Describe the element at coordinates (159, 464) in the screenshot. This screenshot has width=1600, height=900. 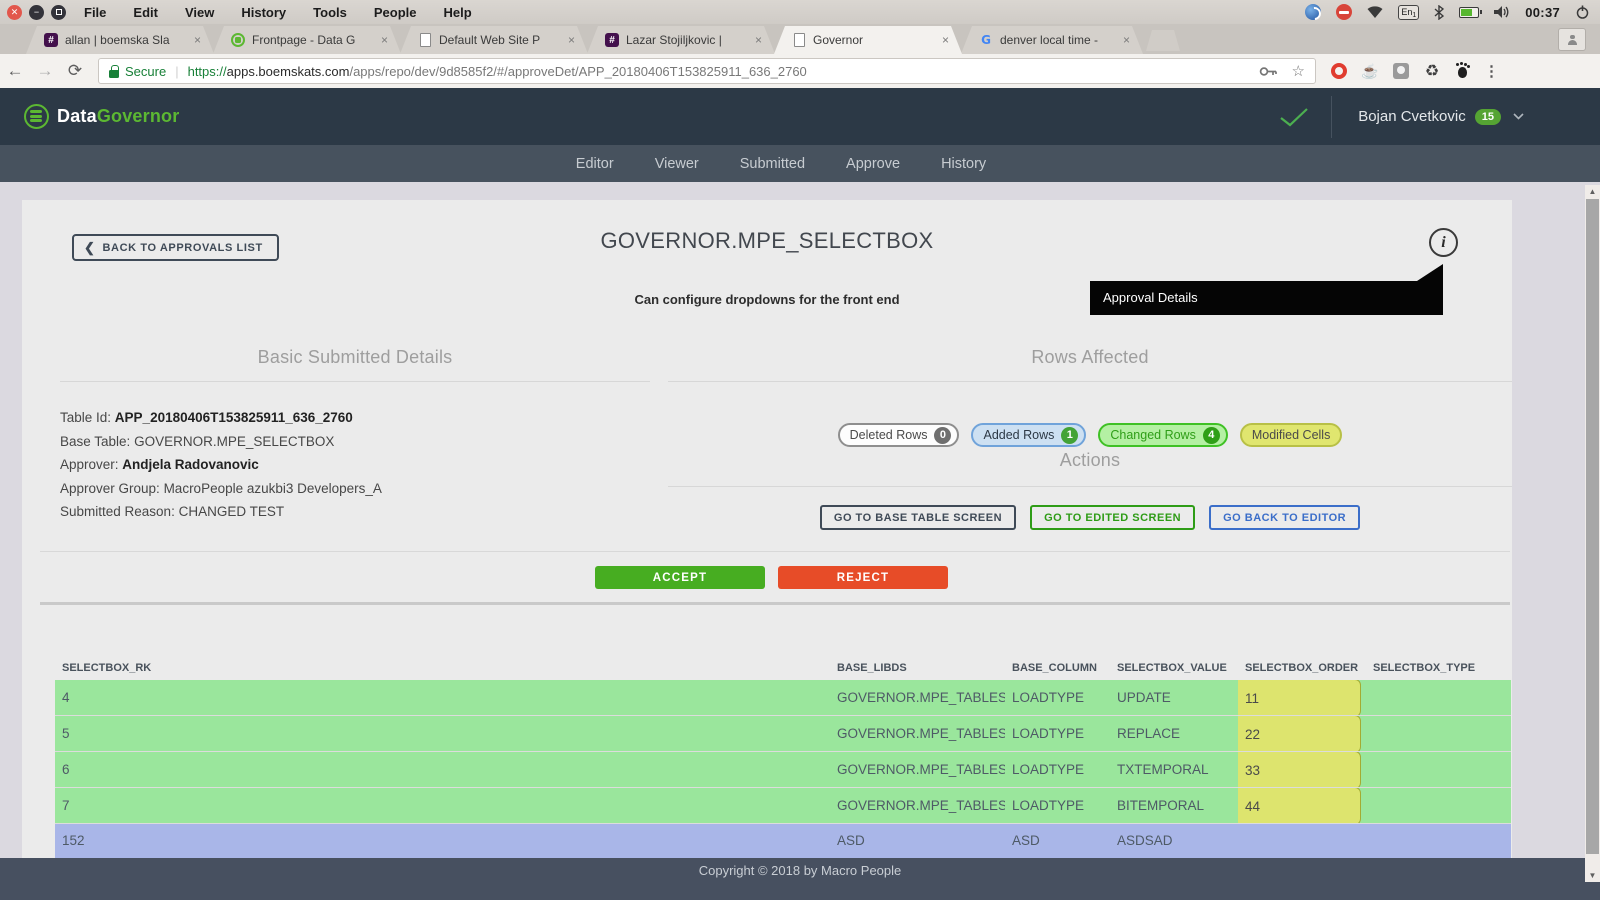
I see `detail-approver: Approver: Andjela Radovanovic` at that location.